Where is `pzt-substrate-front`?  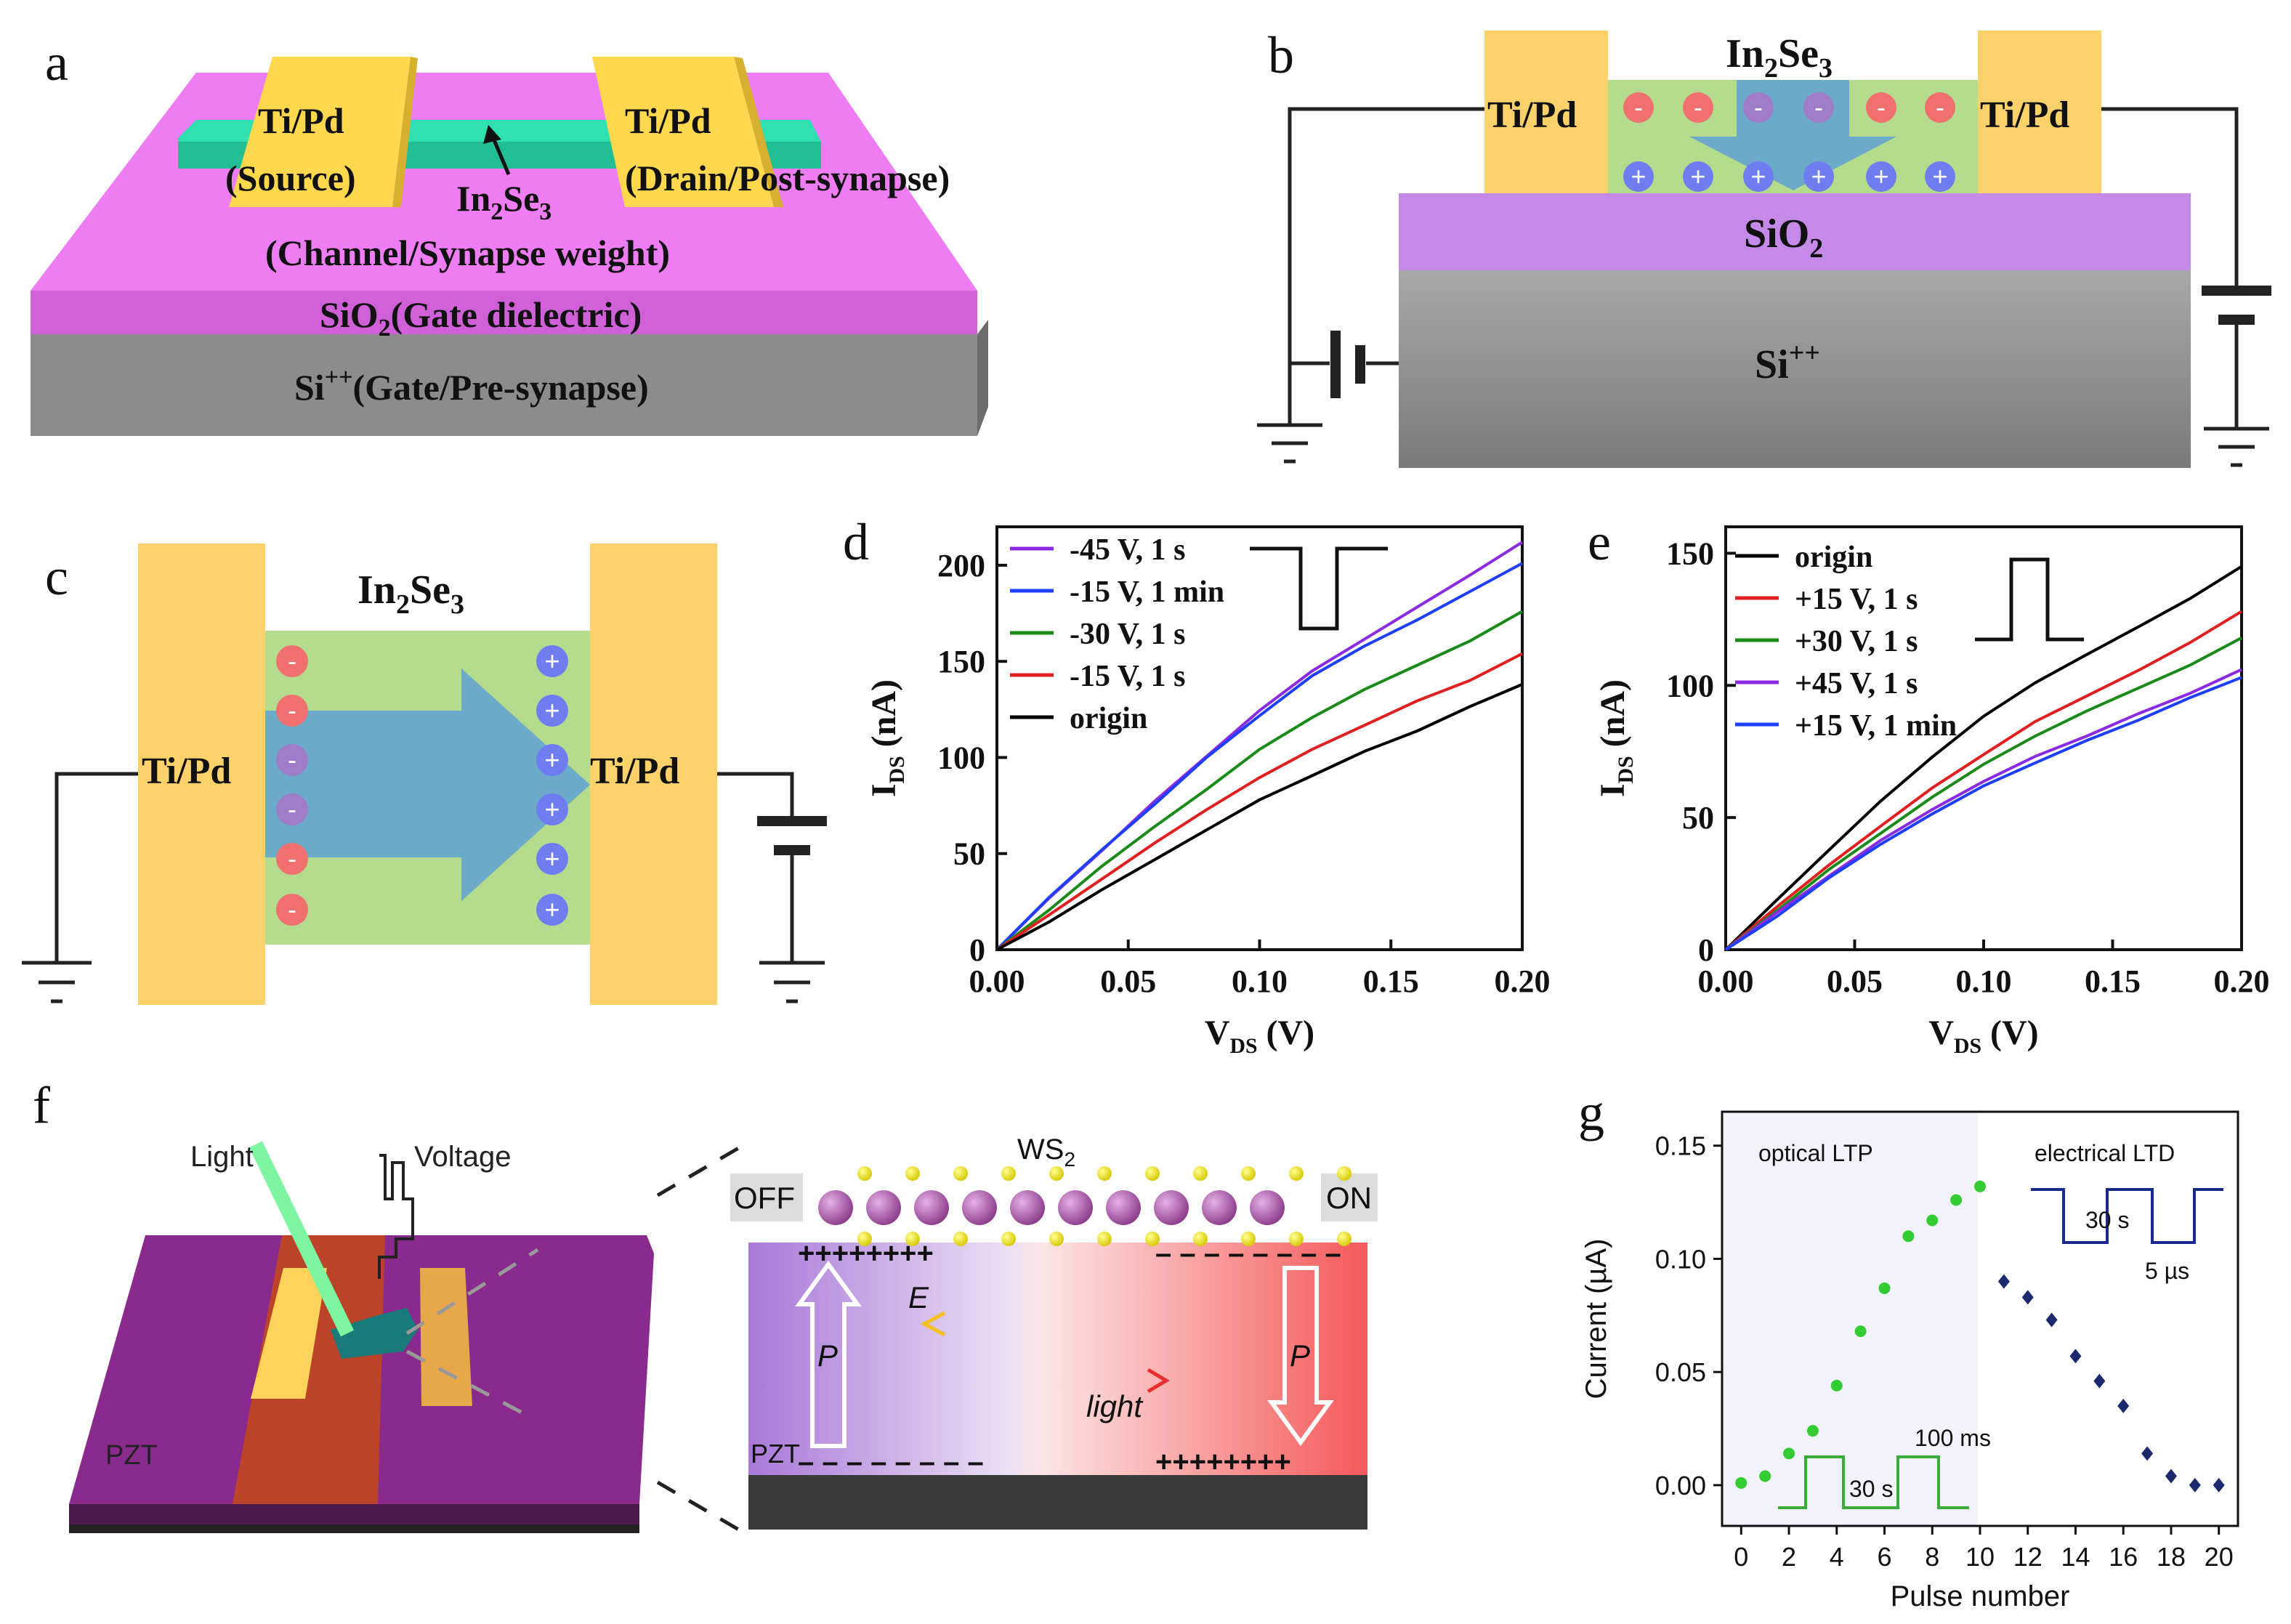
pzt-substrate-front is located at coordinates (354, 1514).